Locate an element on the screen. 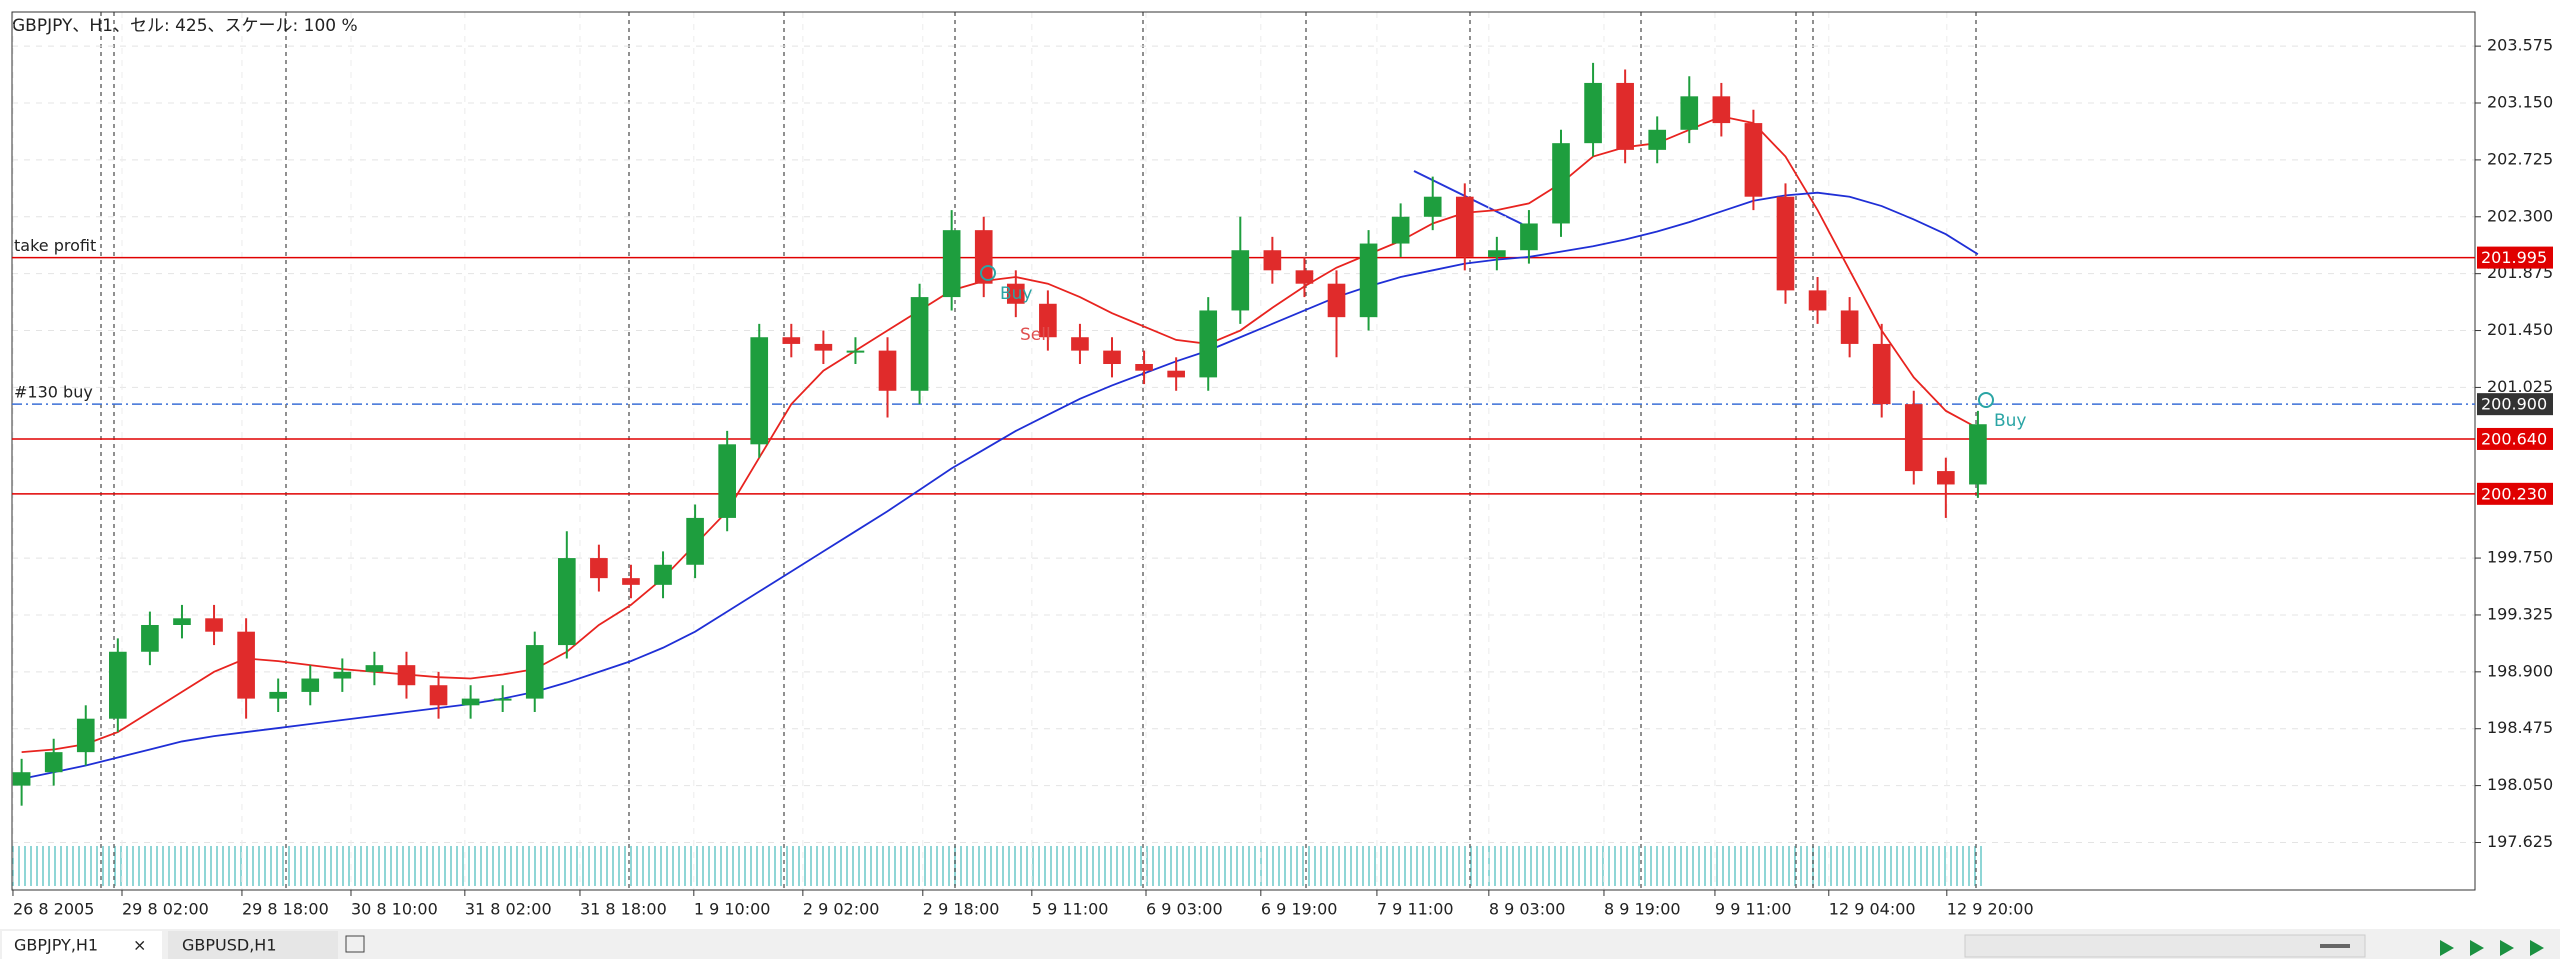 This screenshot has width=2560, height=959. price-box-label: 200.230 is located at coordinates (2514, 493).